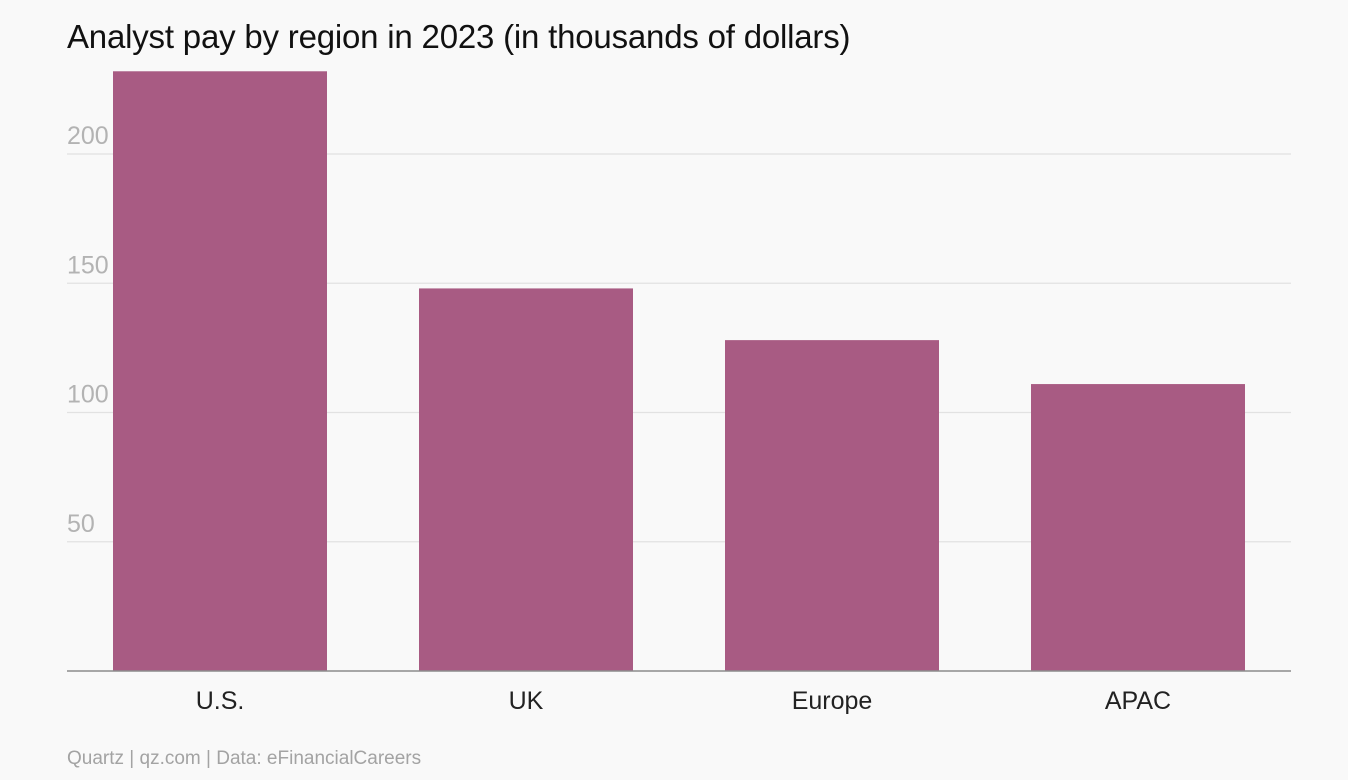  What do you see at coordinates (1138, 527) in the screenshot?
I see `bar-apac` at bounding box center [1138, 527].